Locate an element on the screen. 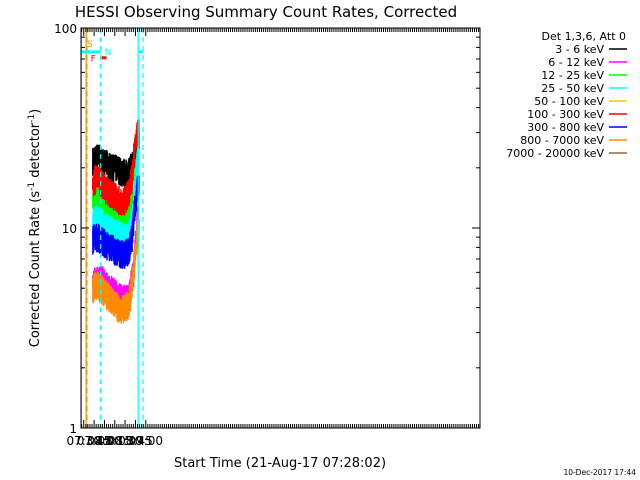 The width and height of the screenshot is (640, 480). x-axis-label: Start Time (21-Aug-17 07:28:02) is located at coordinates (280, 463).